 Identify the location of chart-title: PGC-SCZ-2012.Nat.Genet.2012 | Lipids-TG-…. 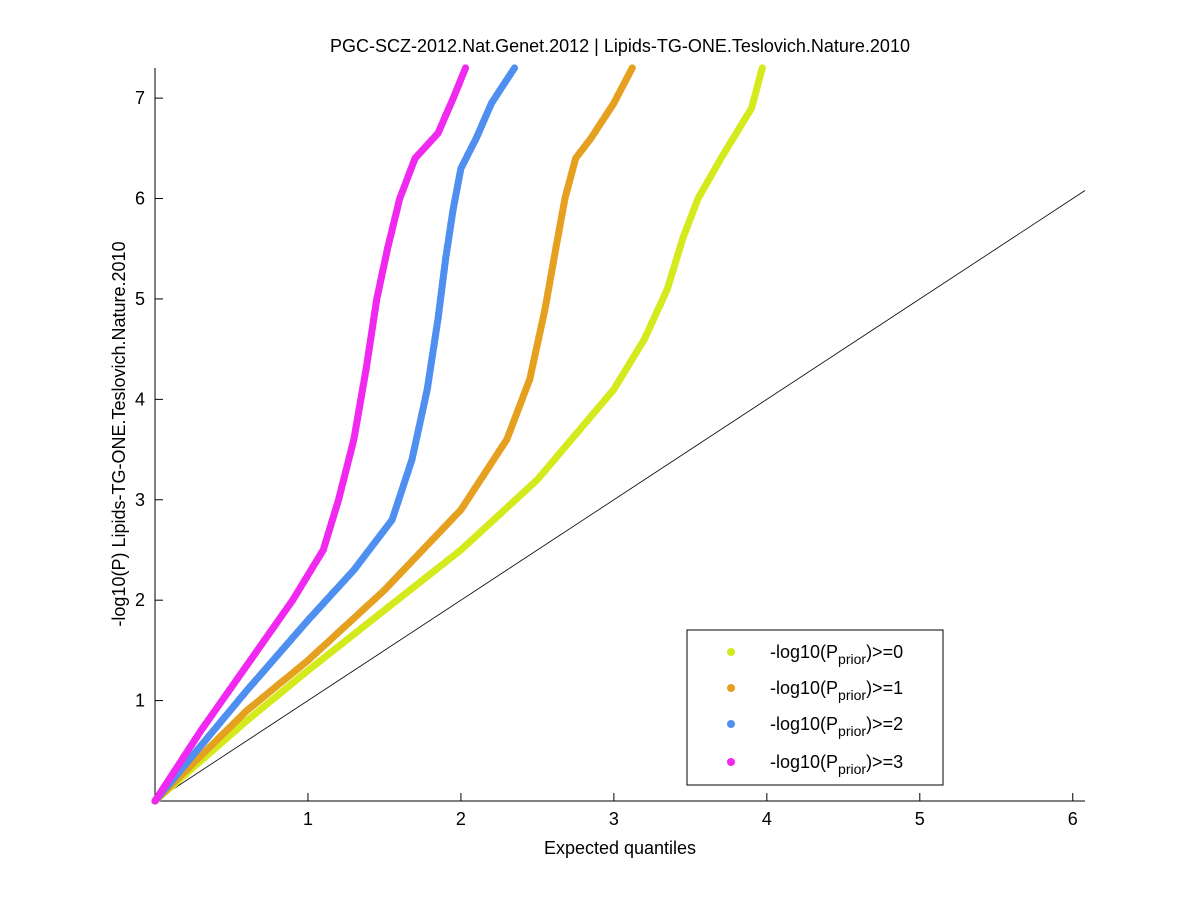
(620, 46).